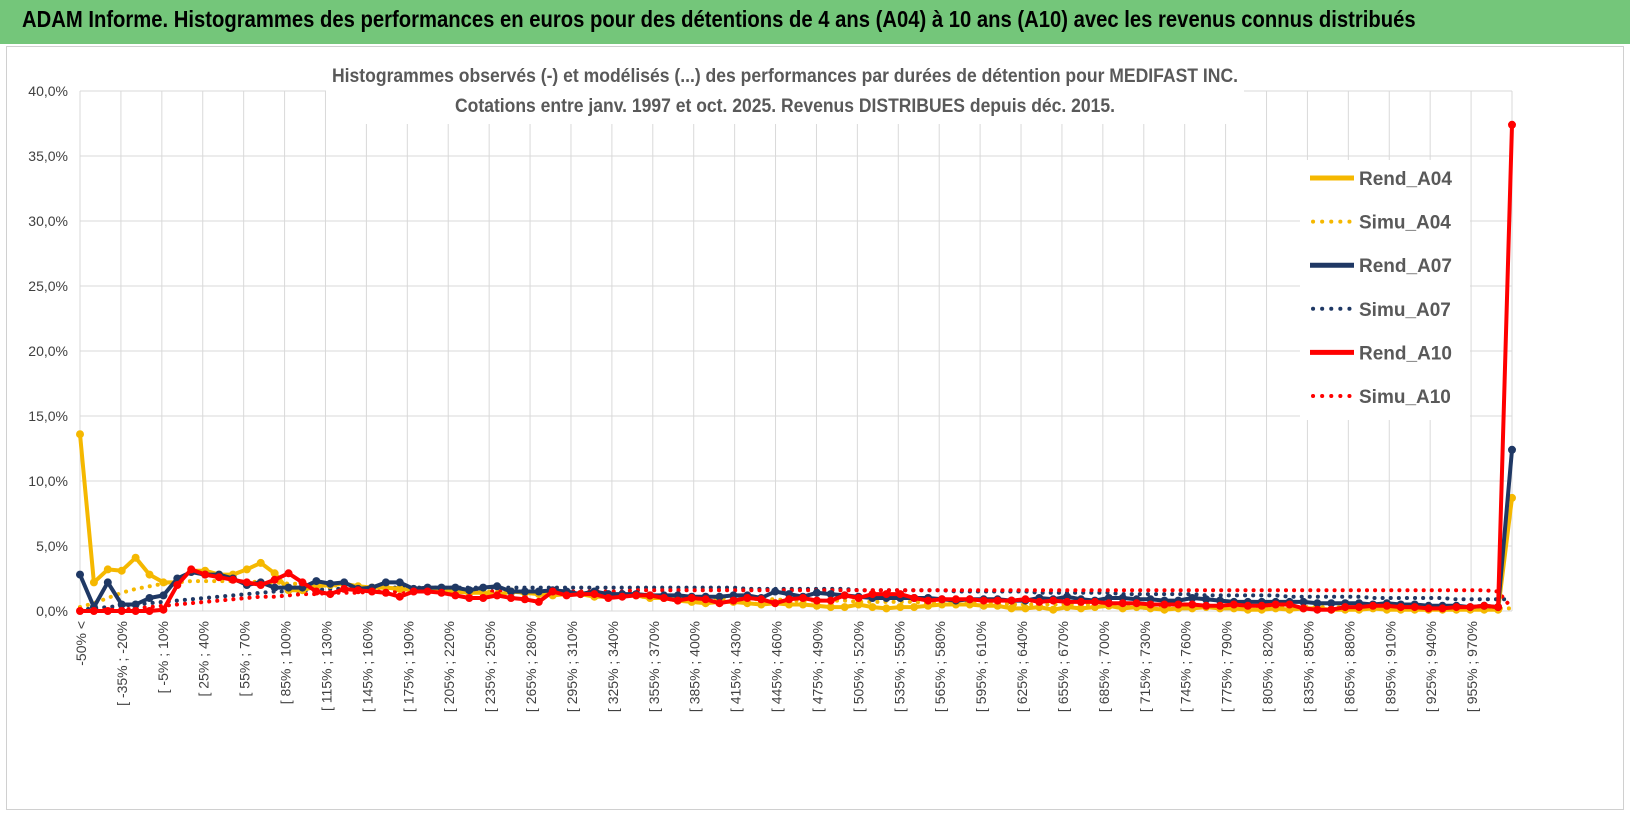  I want to click on x-tick-label: [ 775% ; 790%, so click(1227, 666).